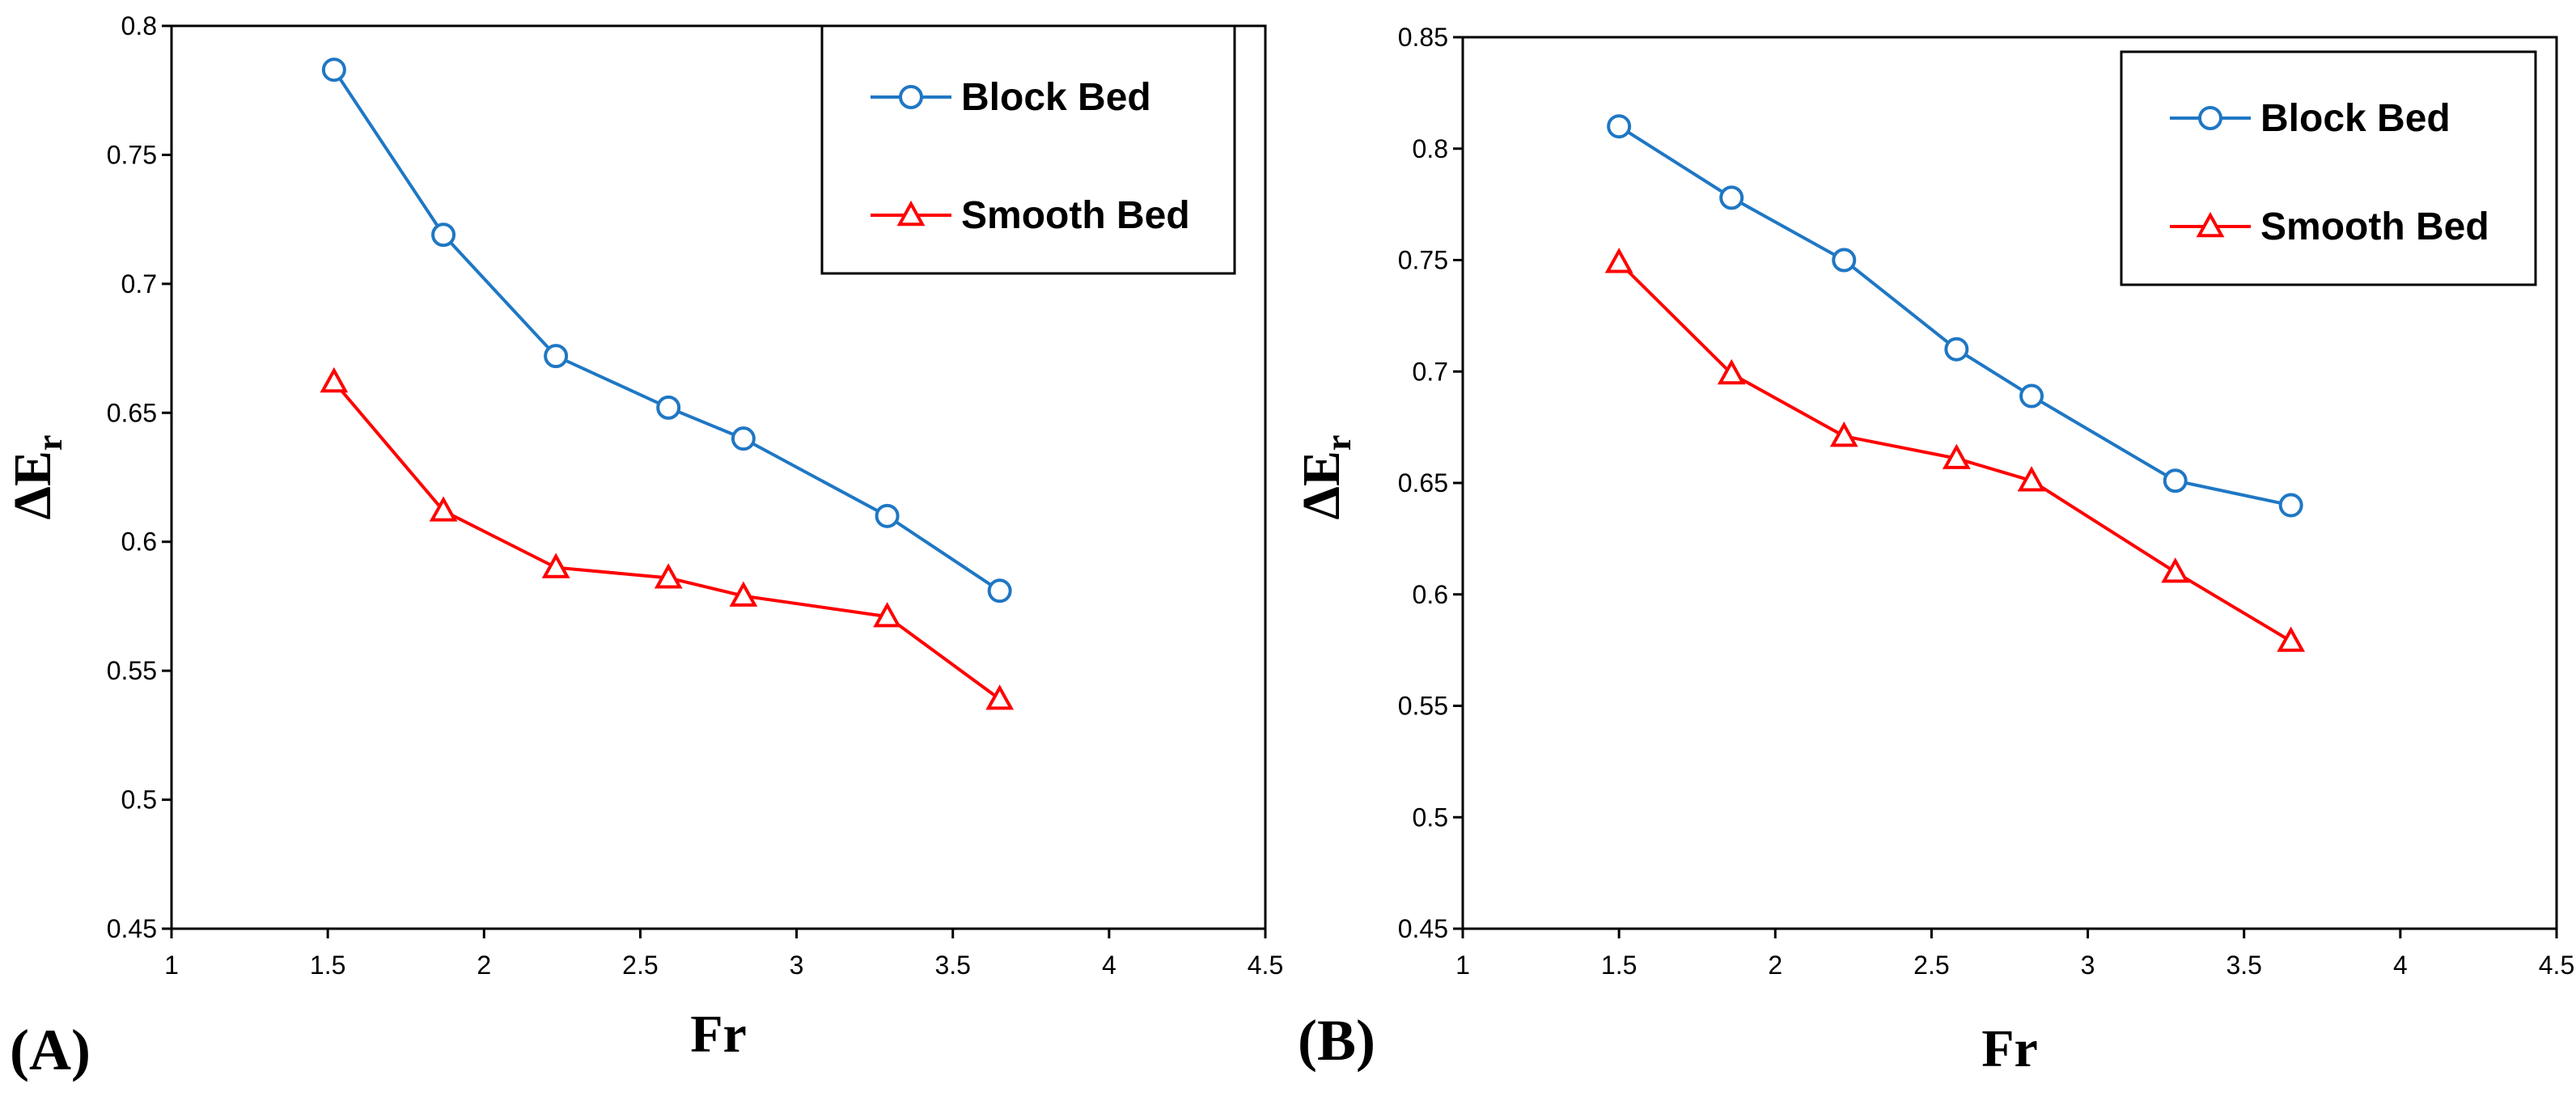  What do you see at coordinates (1423, 37) in the screenshot?
I see `y-tick-label: 0.85` at bounding box center [1423, 37].